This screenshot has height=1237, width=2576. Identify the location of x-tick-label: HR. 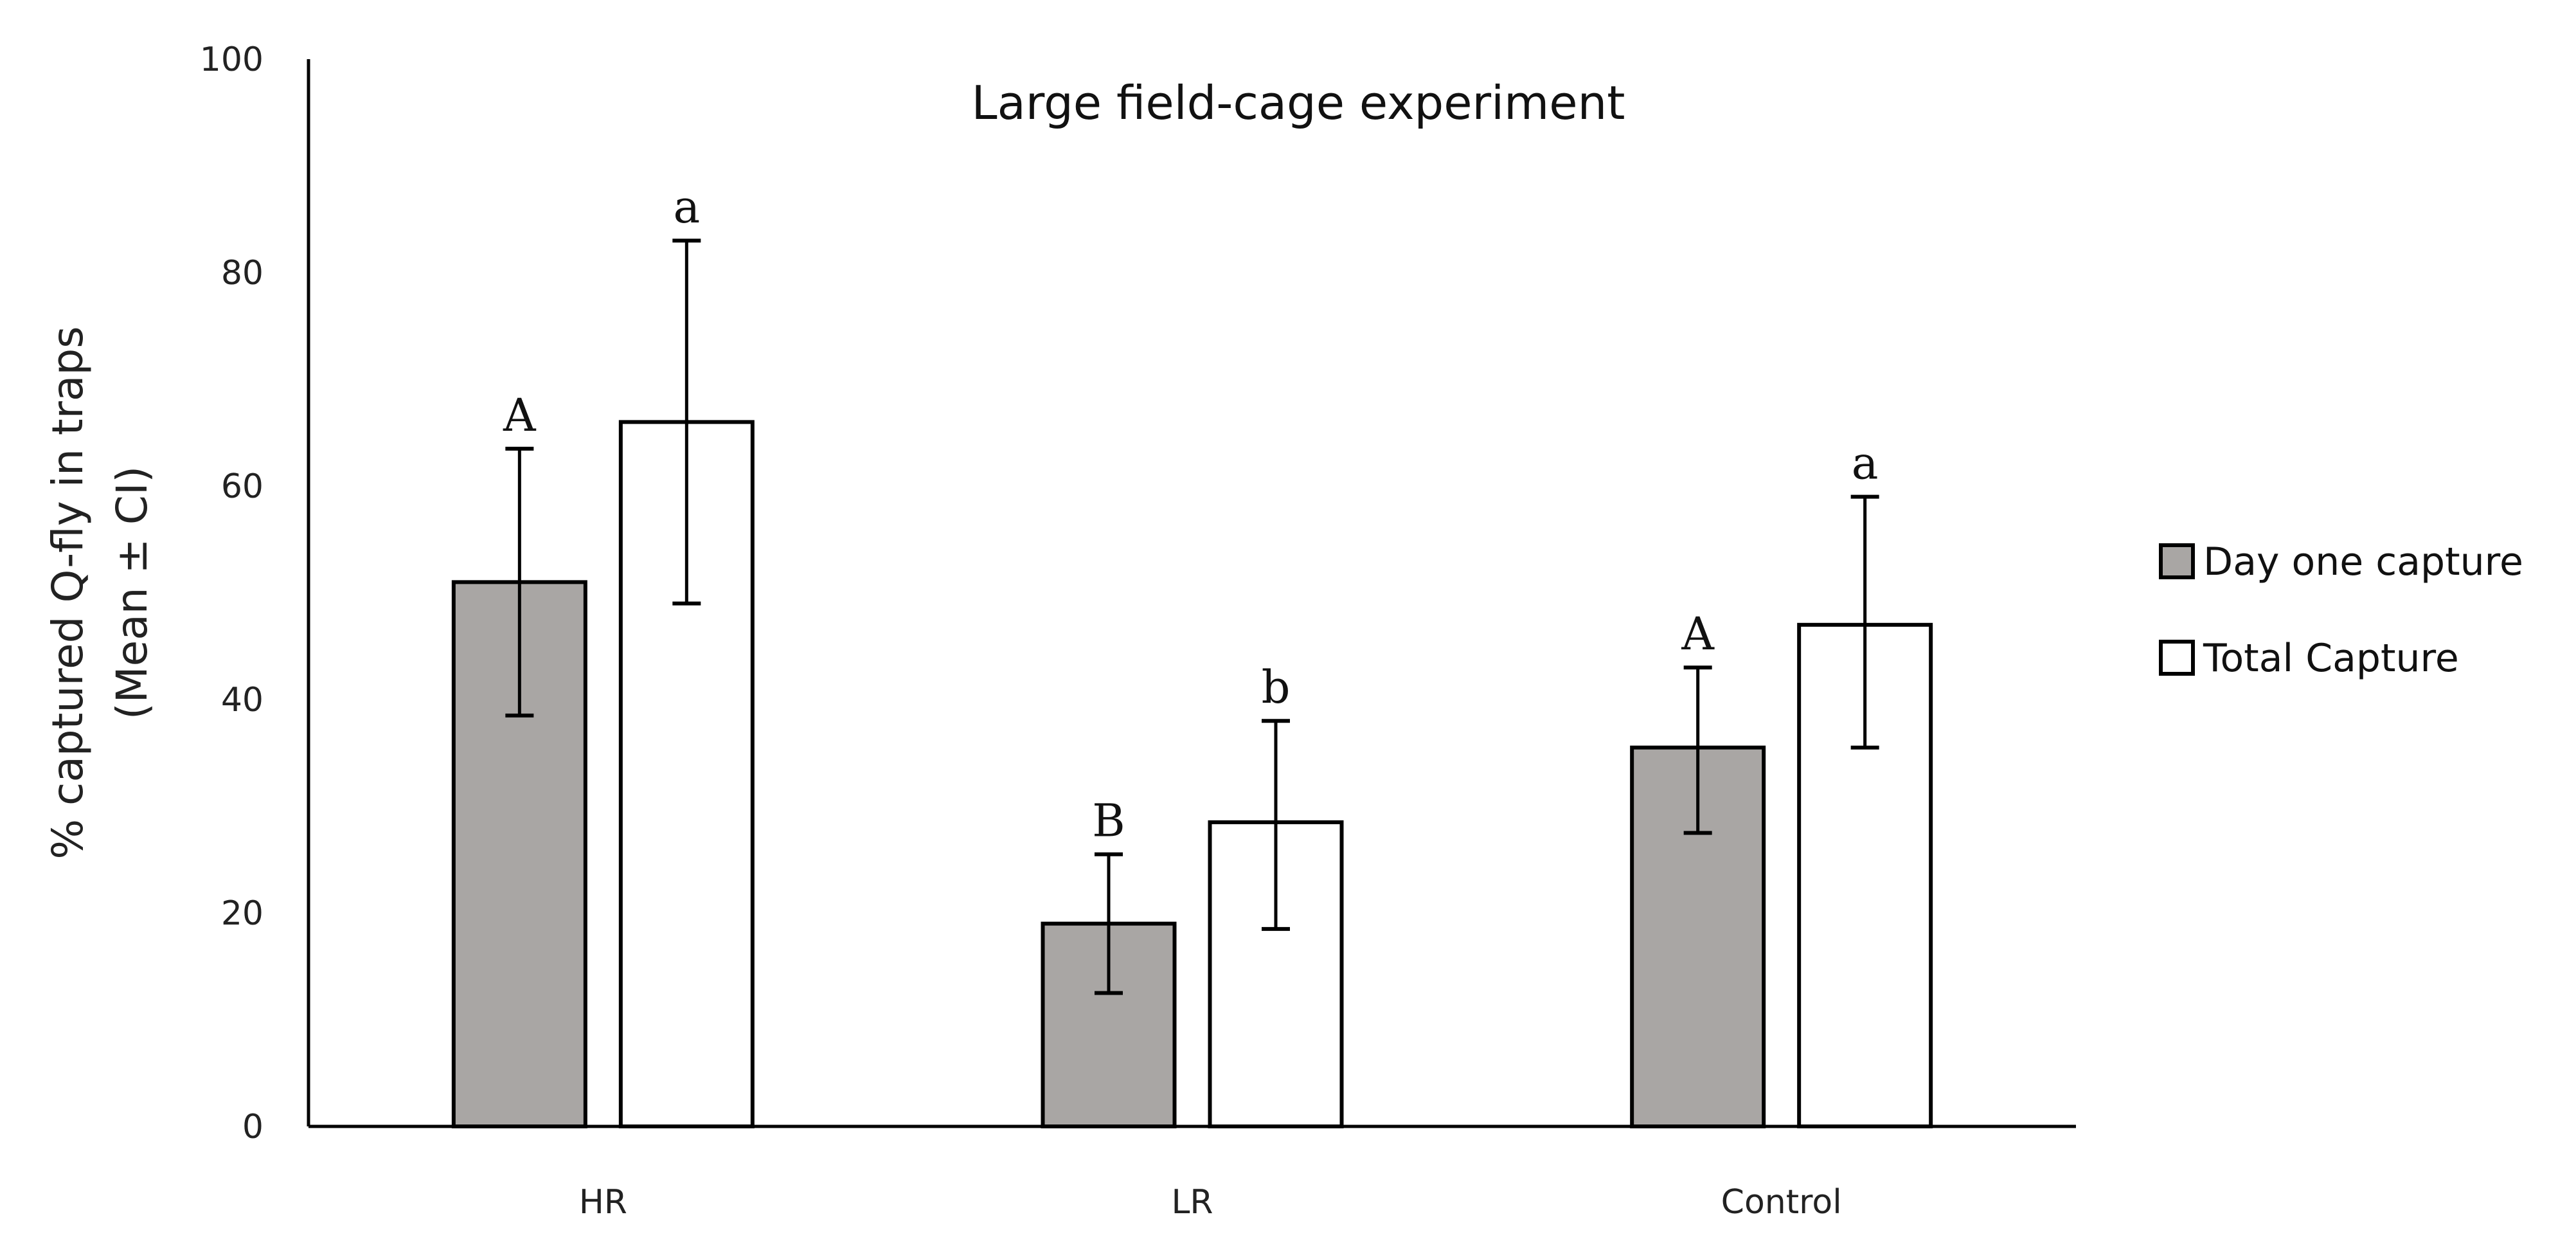
(603, 1202).